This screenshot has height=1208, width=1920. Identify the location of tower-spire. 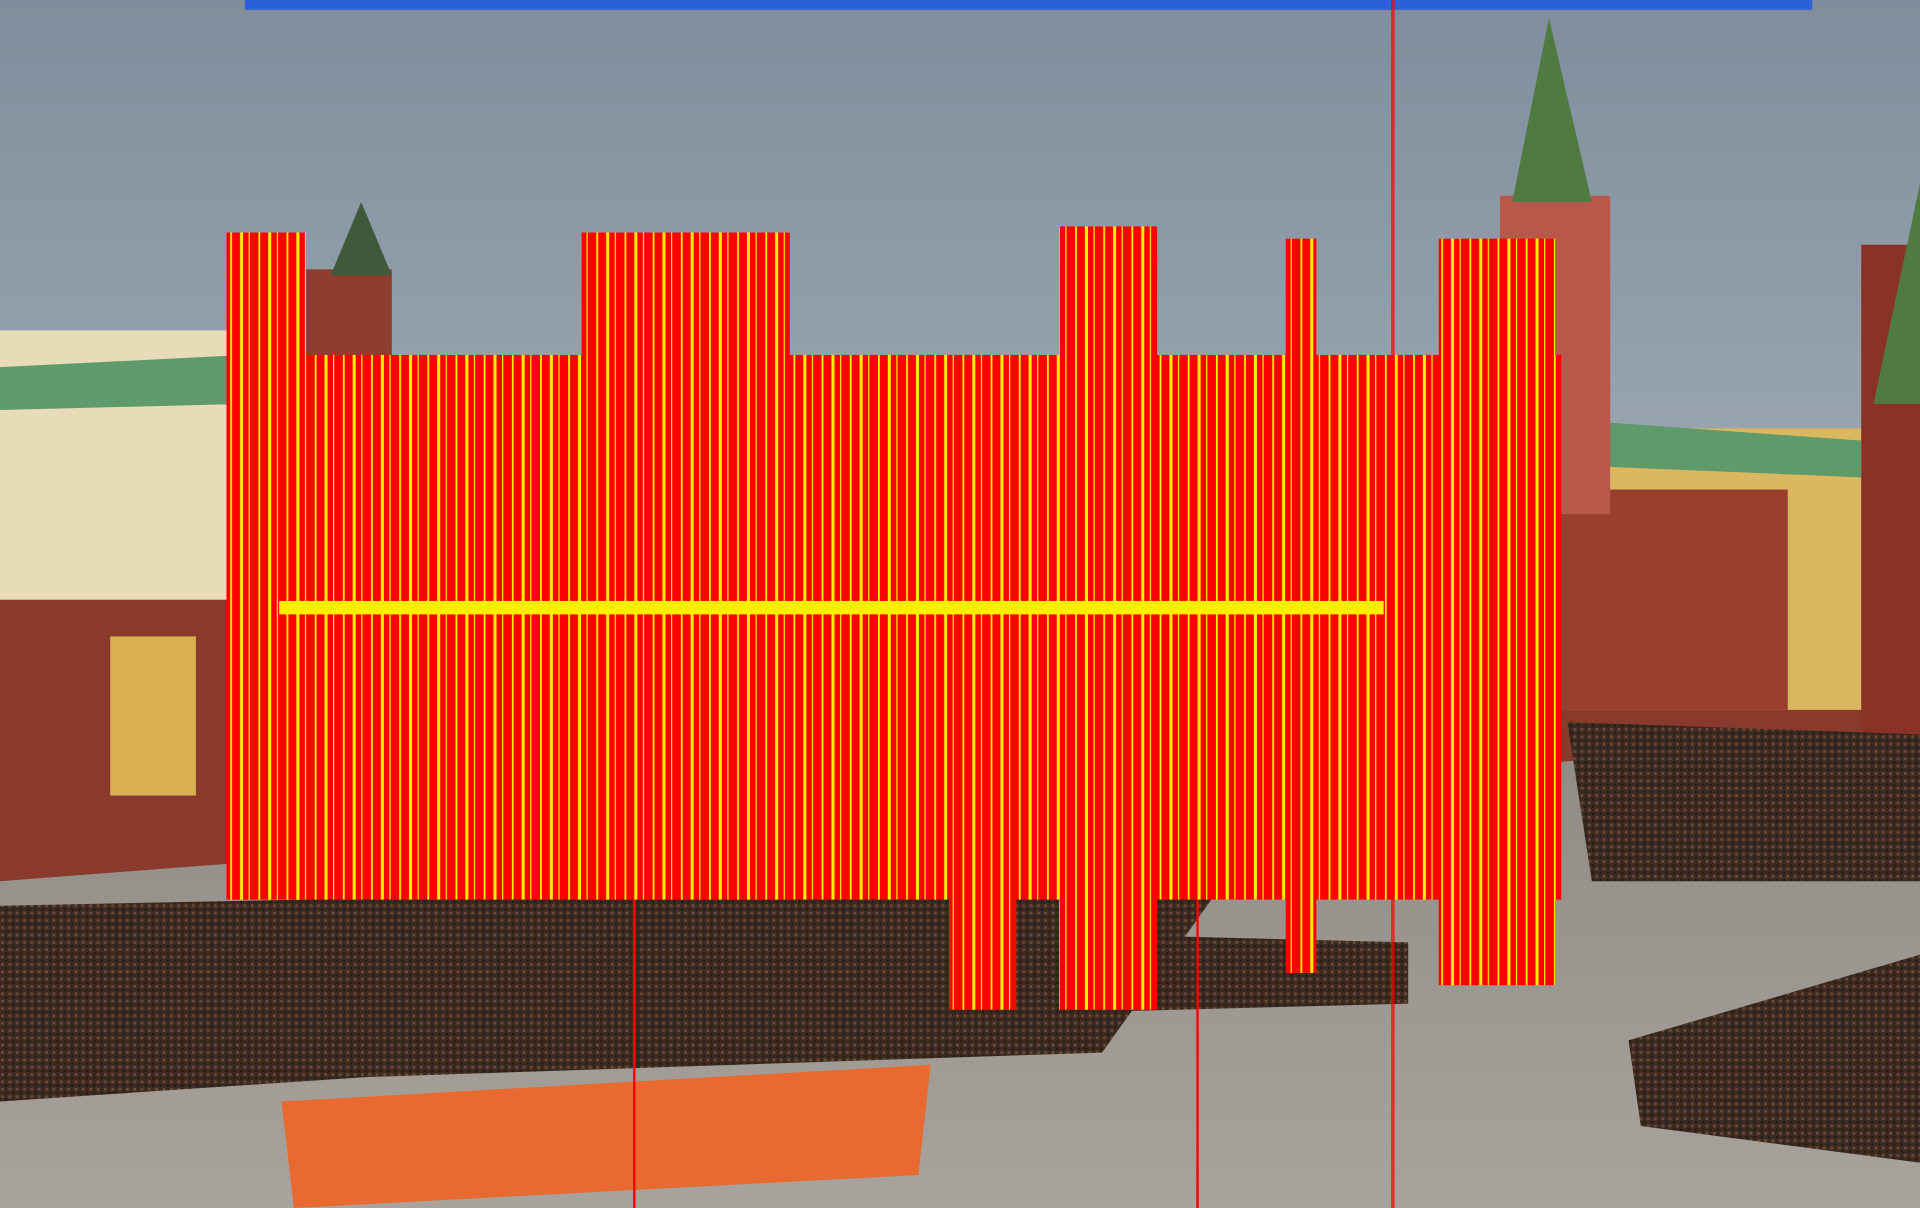
(1552, 110).